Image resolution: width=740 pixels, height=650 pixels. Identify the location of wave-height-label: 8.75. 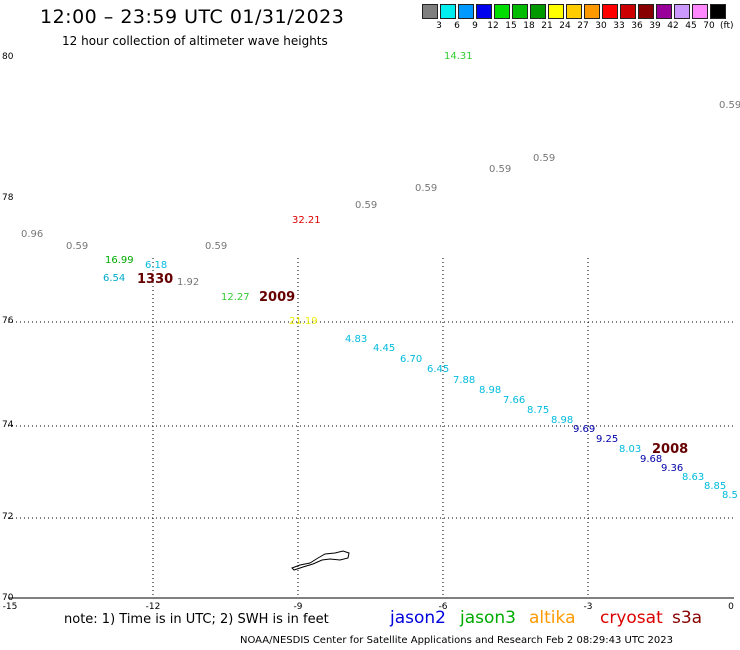
(538, 410).